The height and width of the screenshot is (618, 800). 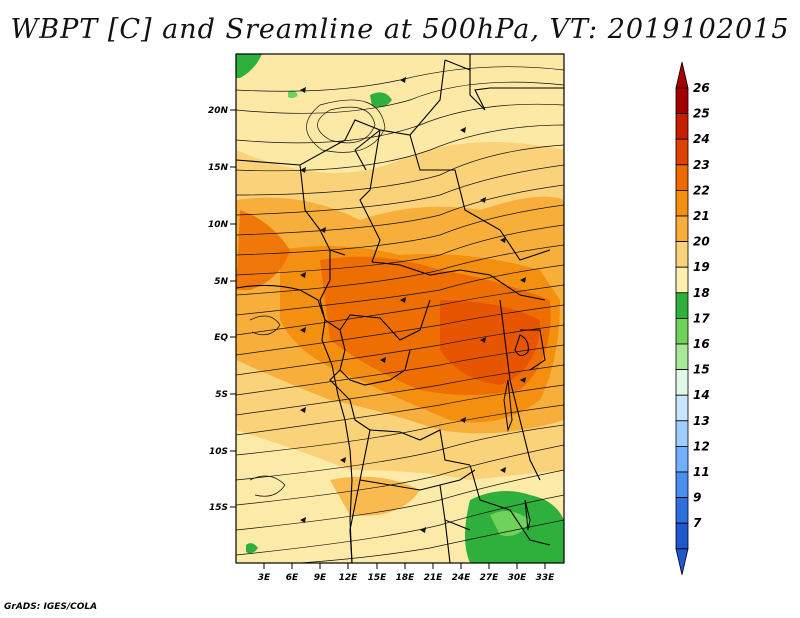 I want to click on colorbar-label: 9, so click(x=697, y=498).